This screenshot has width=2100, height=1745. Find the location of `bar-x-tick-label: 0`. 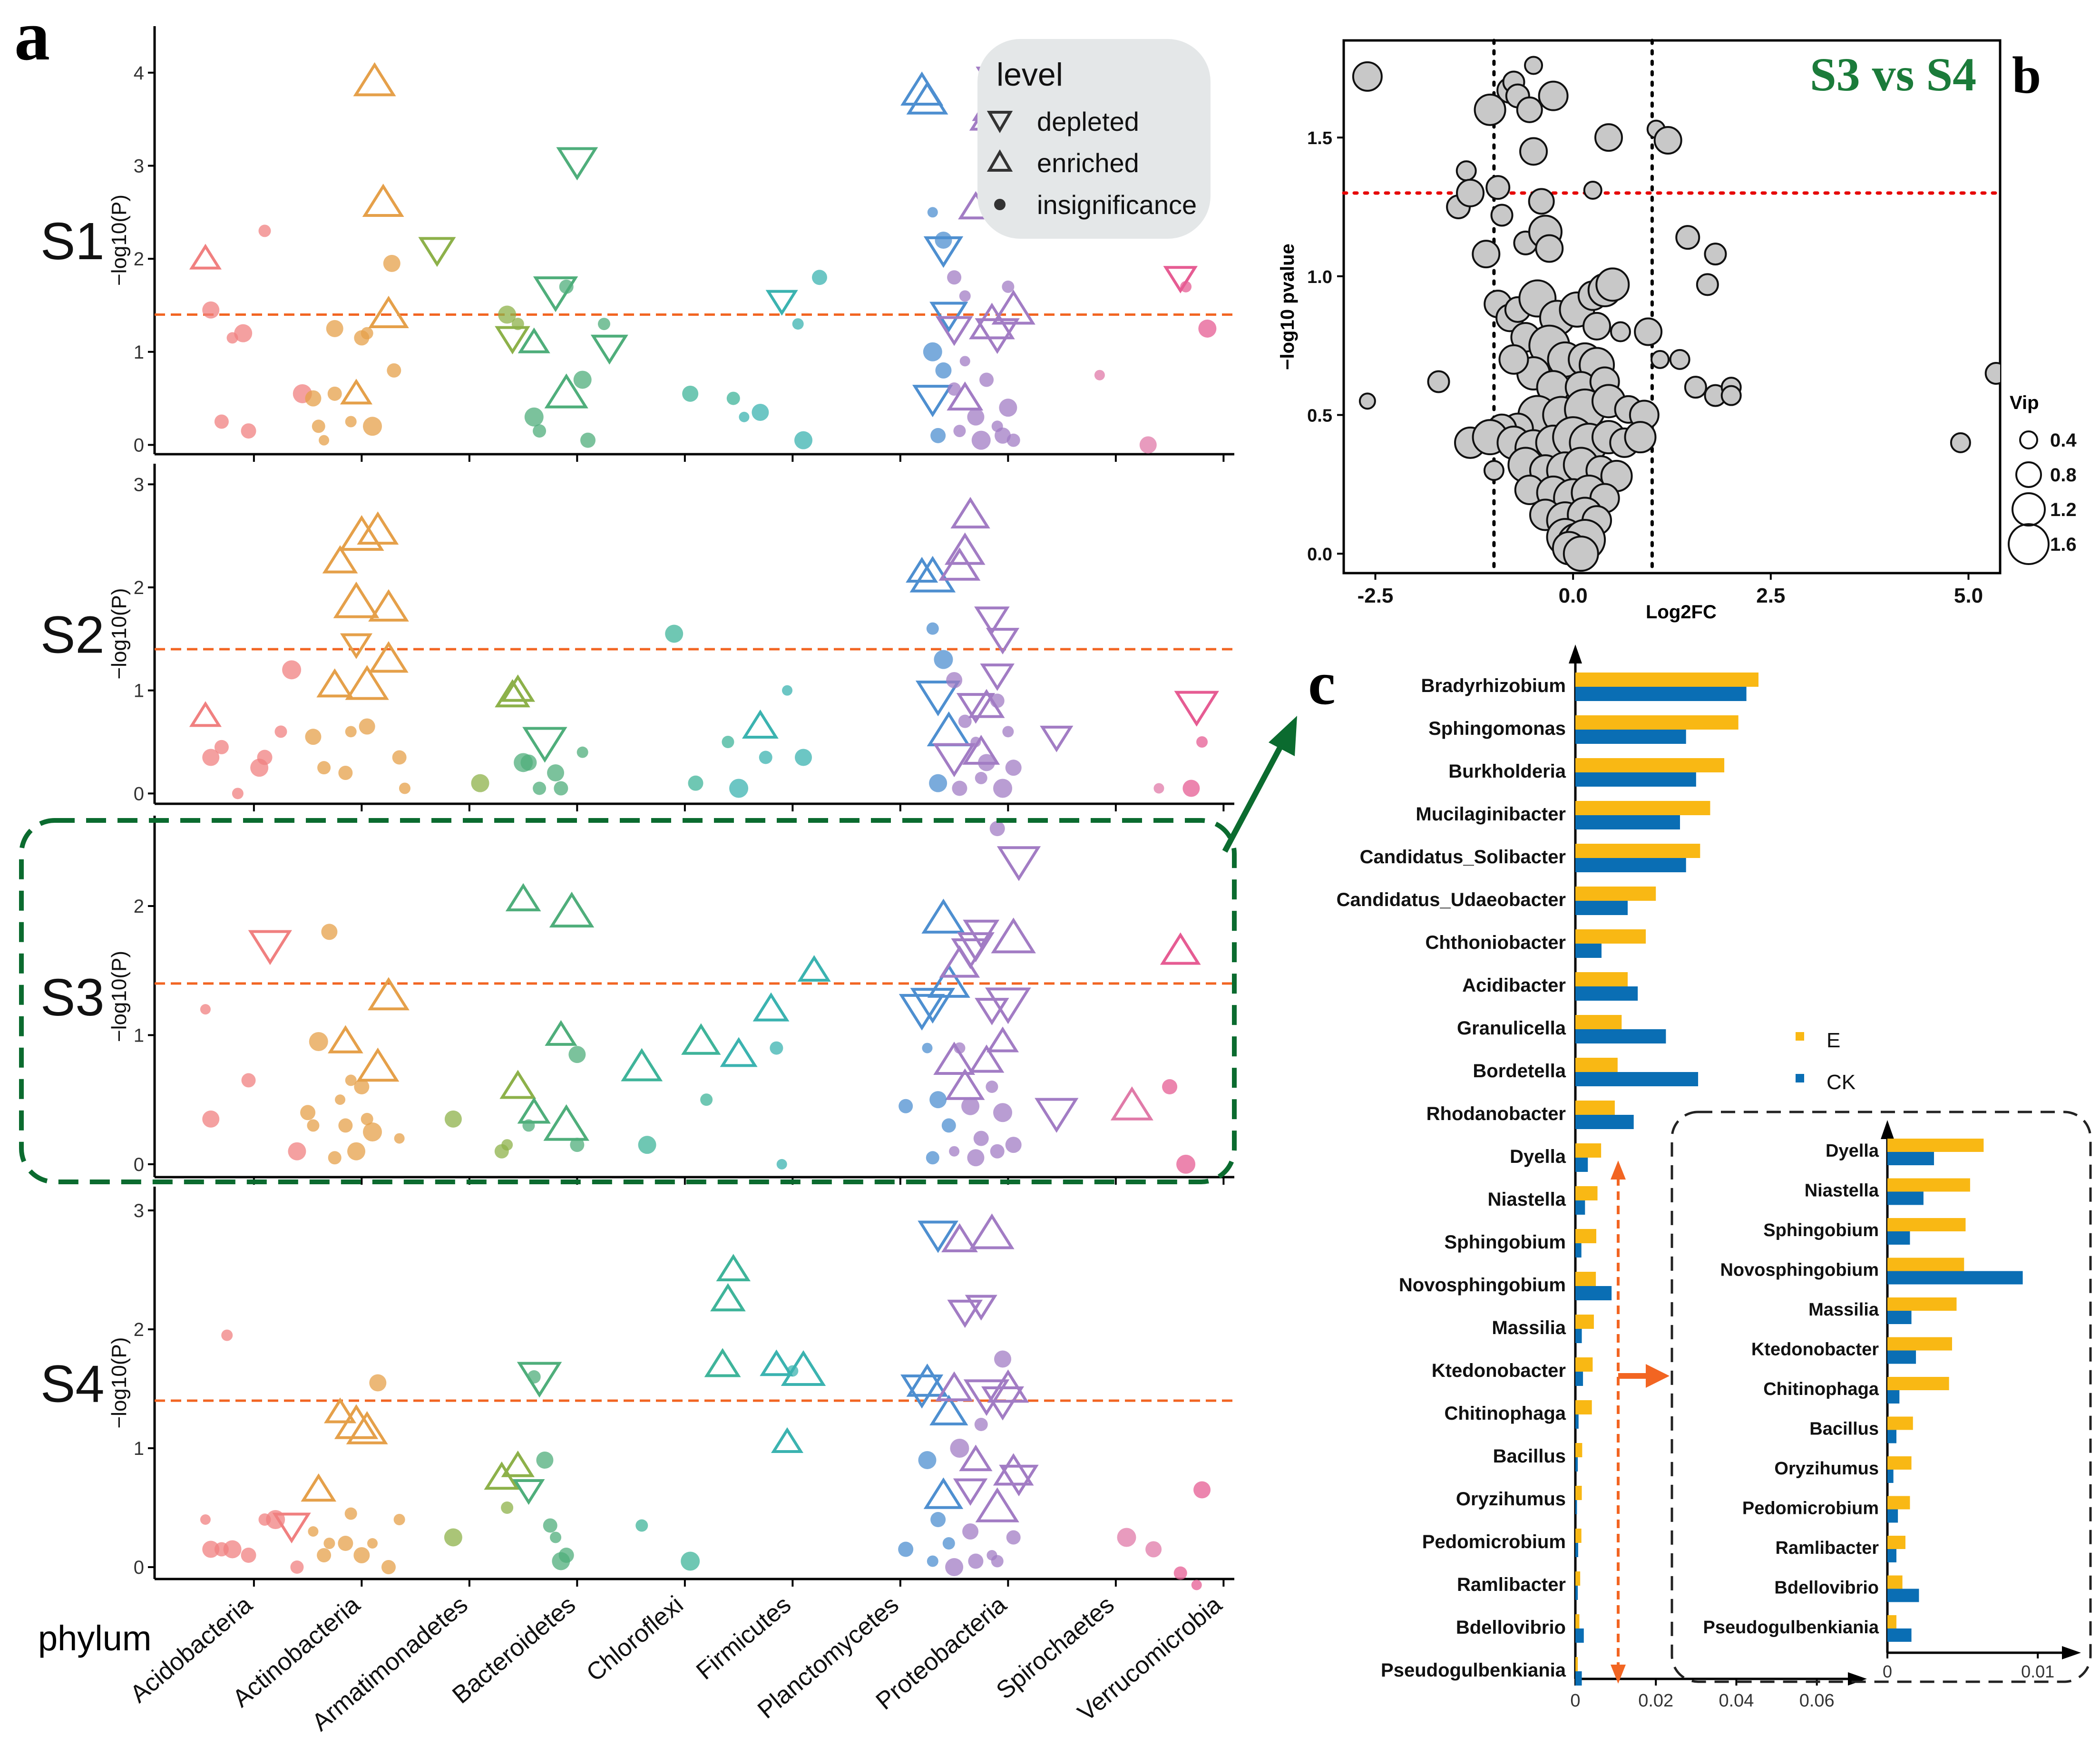

bar-x-tick-label: 0 is located at coordinates (1575, 1701).